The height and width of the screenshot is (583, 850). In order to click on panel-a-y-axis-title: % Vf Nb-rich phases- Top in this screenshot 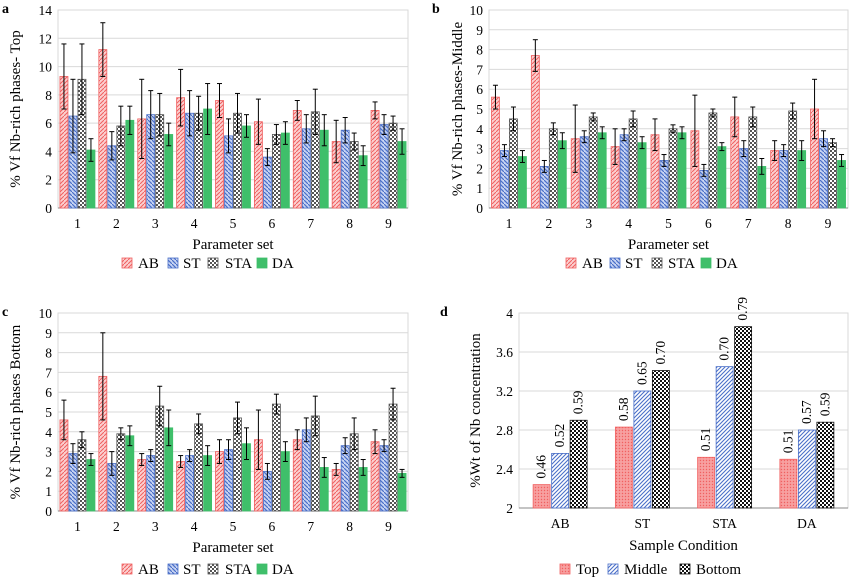, I will do `click(16, 109)`.